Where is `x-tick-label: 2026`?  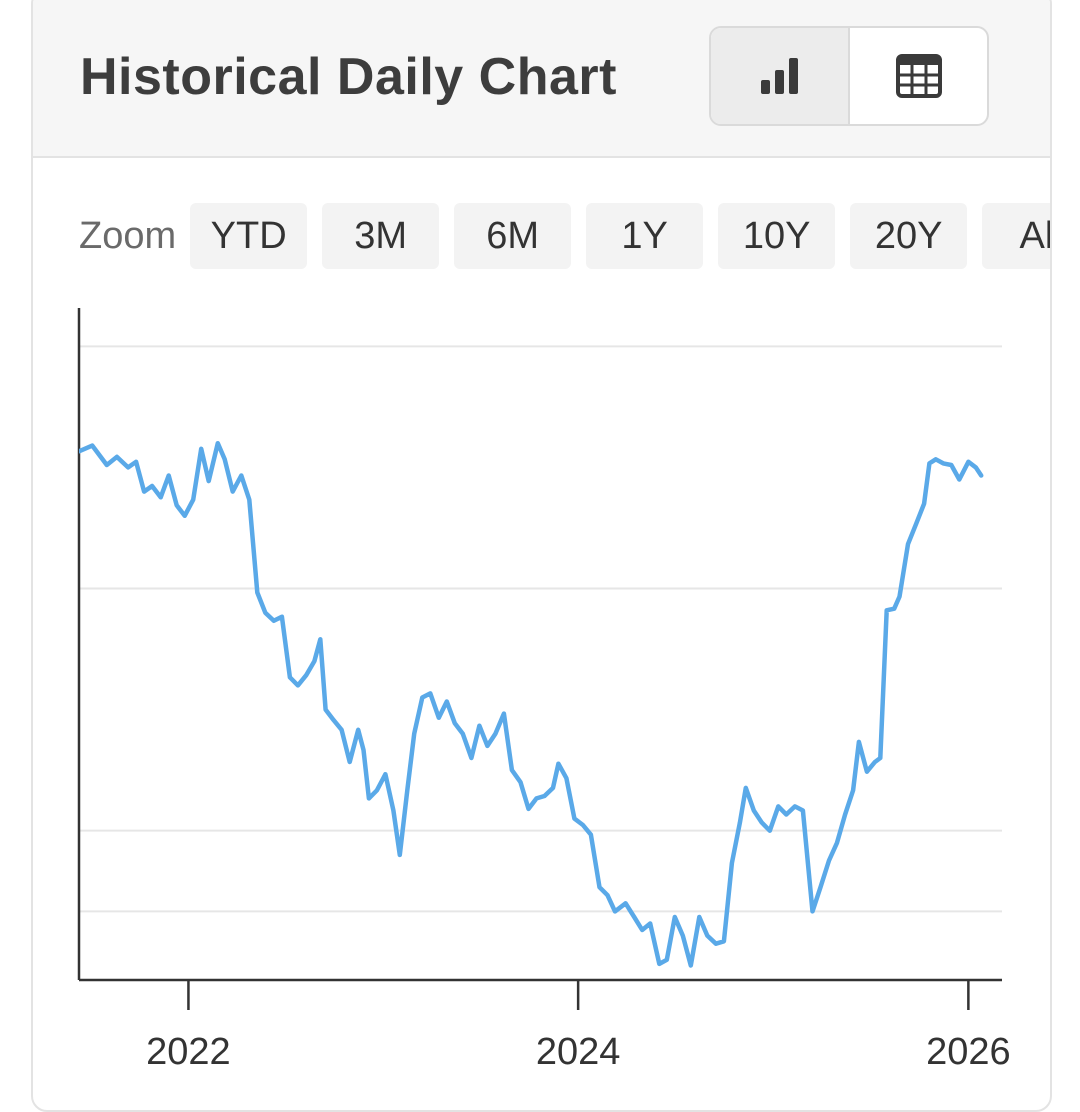
x-tick-label: 2026 is located at coordinates (968, 1052).